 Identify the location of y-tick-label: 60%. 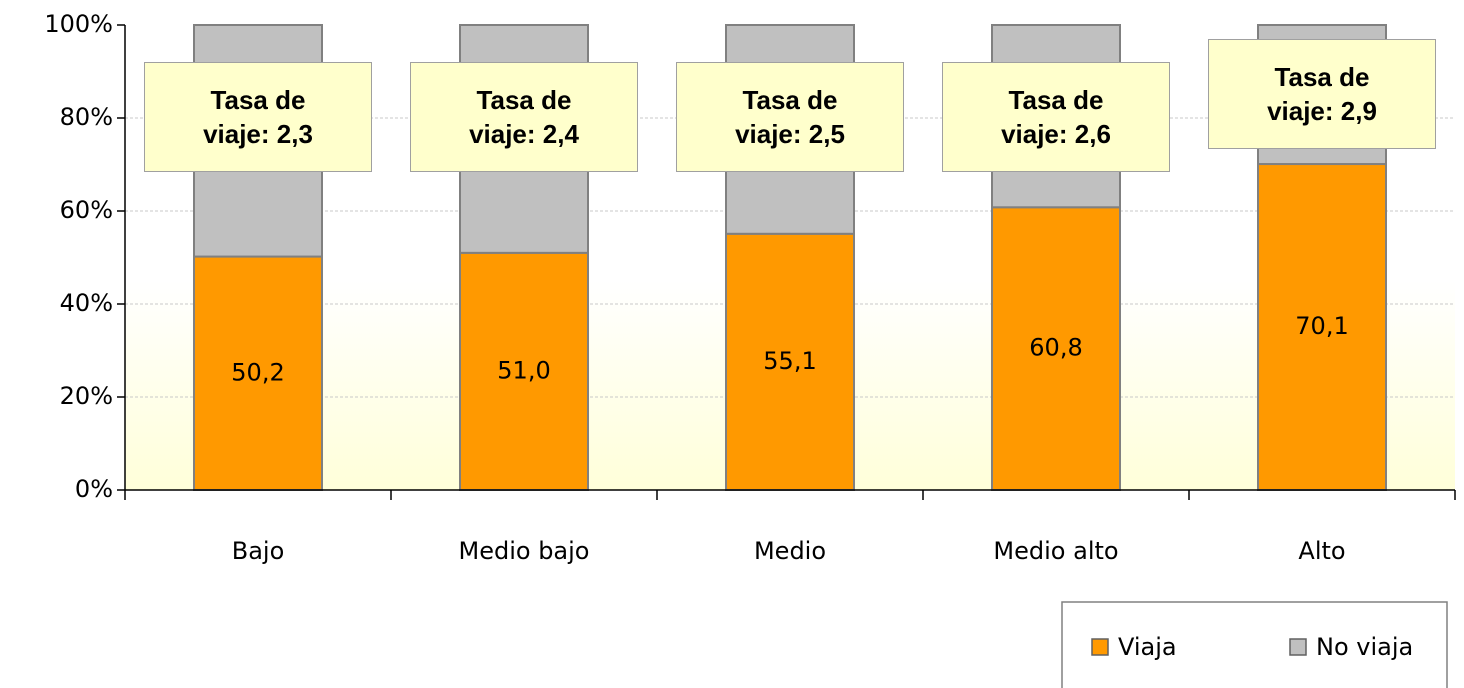
(86, 210).